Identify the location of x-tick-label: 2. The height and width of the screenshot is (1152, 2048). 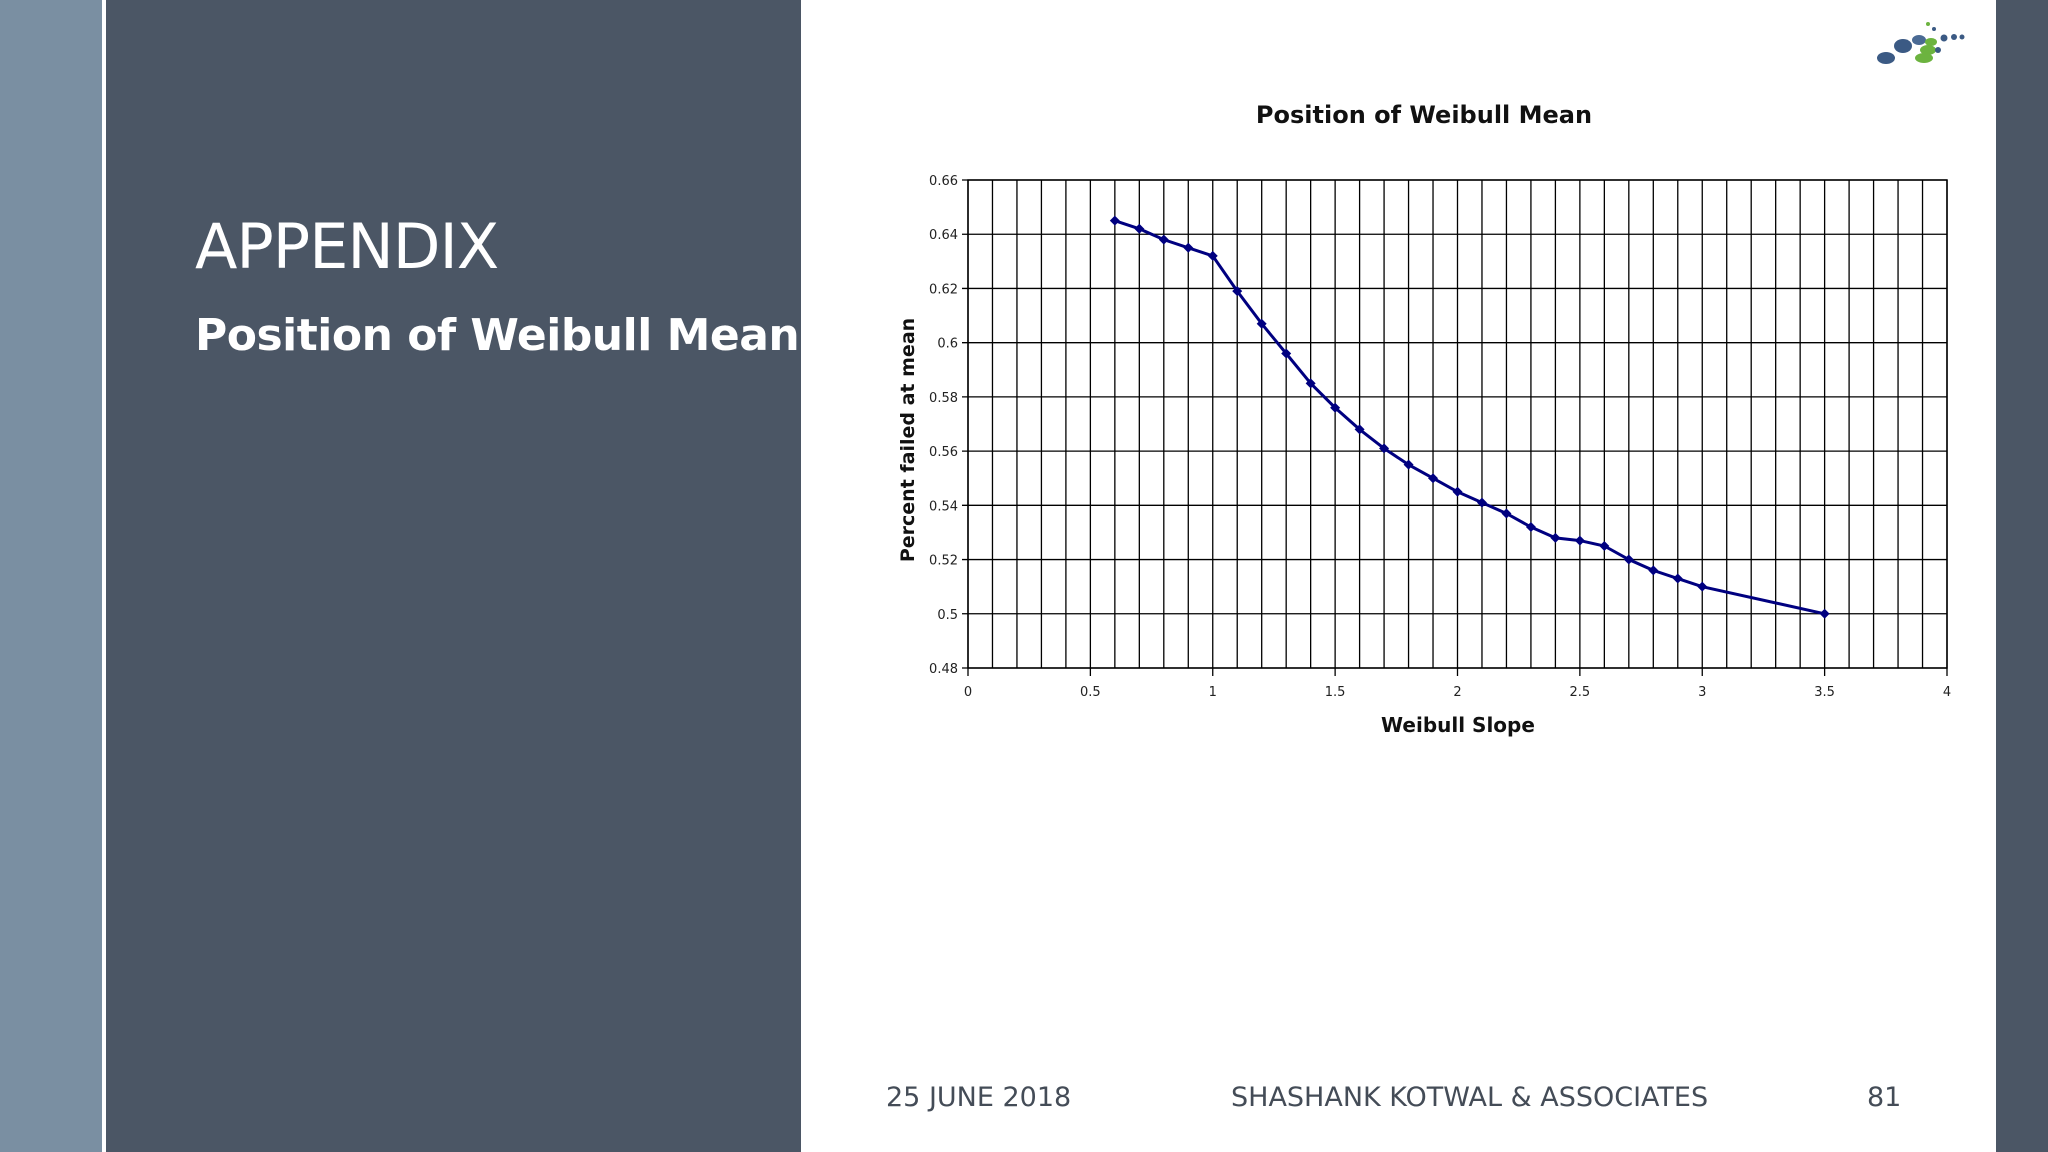
(1457, 692).